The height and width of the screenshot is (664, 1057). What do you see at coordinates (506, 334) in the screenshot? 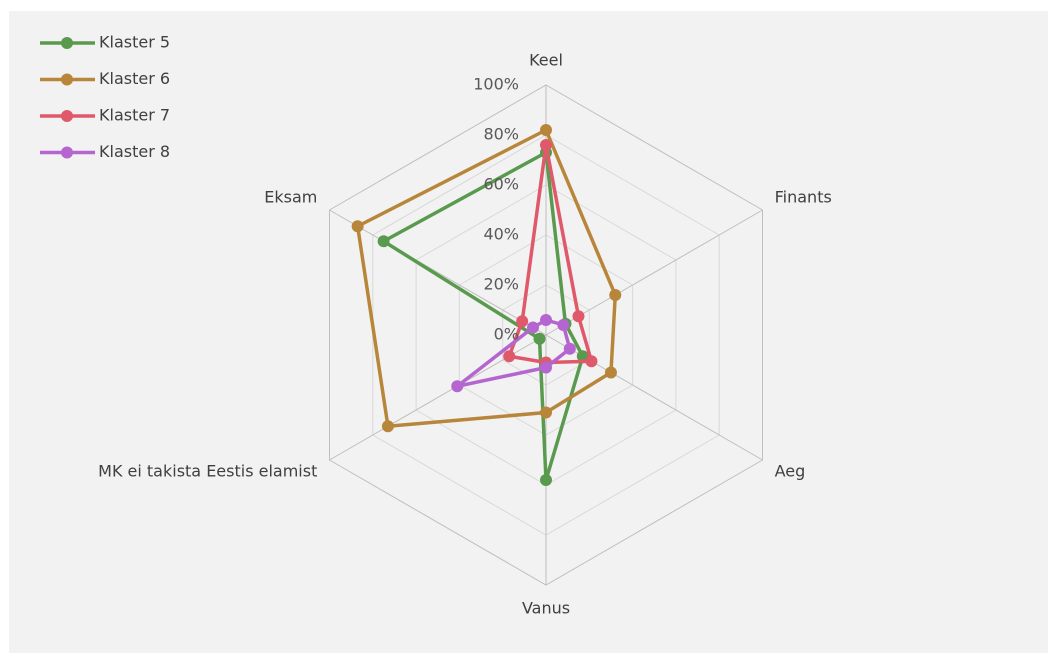
I see `r-tick-label: 0%` at bounding box center [506, 334].